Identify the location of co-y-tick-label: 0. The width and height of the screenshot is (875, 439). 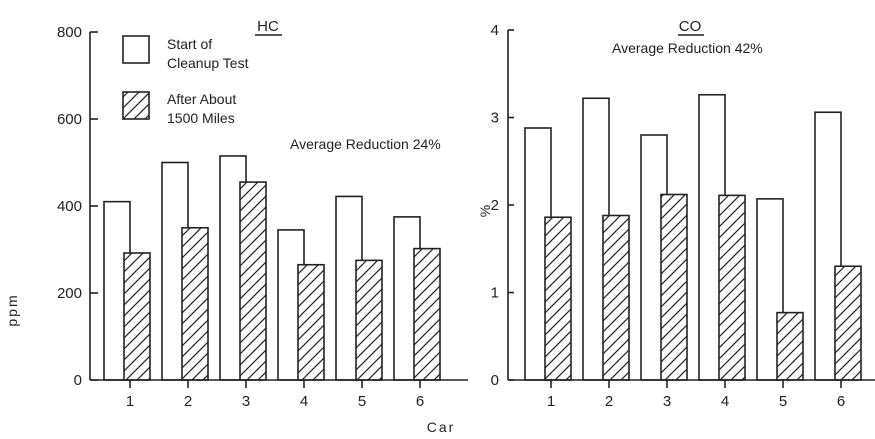
(495, 380).